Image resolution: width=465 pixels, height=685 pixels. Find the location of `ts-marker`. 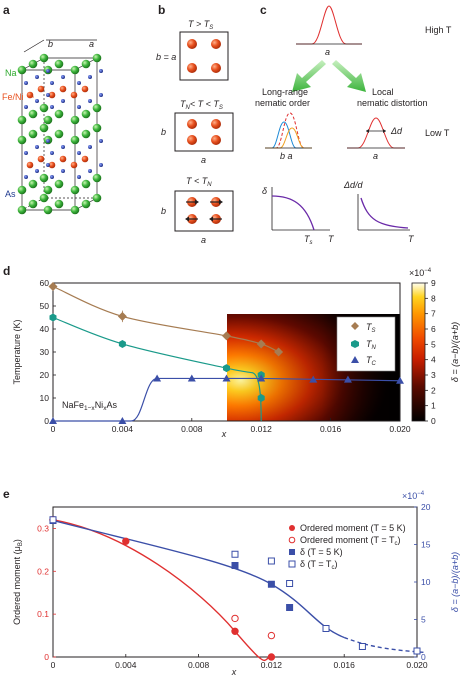

ts-marker is located at coordinates (53, 286).